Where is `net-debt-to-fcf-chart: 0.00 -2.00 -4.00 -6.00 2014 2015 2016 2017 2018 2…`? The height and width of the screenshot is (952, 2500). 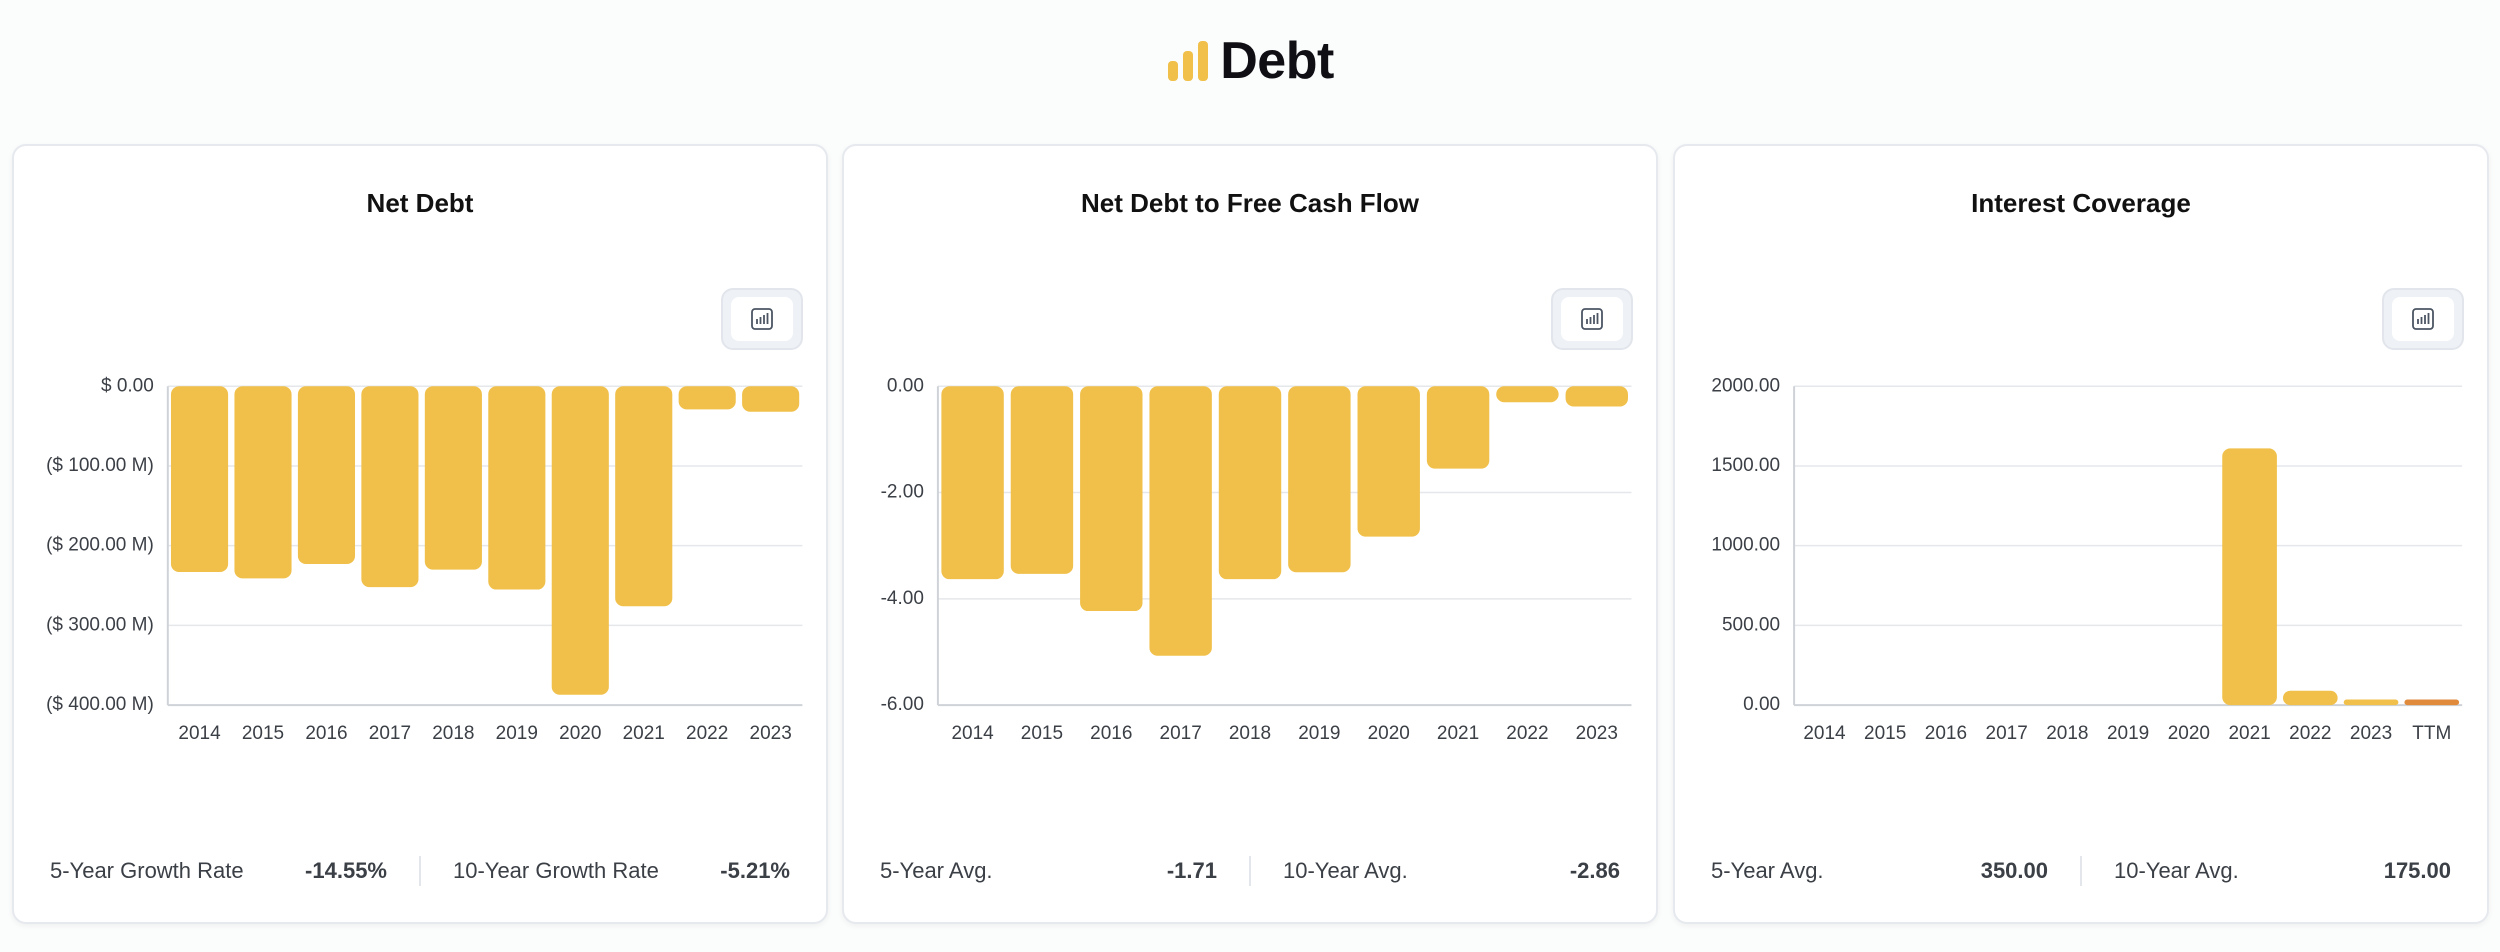
net-debt-to-fcf-chart: 0.00 -2.00 -4.00 -6.00 2014 2015 2016 2017 2018 2… is located at coordinates (1256, 559).